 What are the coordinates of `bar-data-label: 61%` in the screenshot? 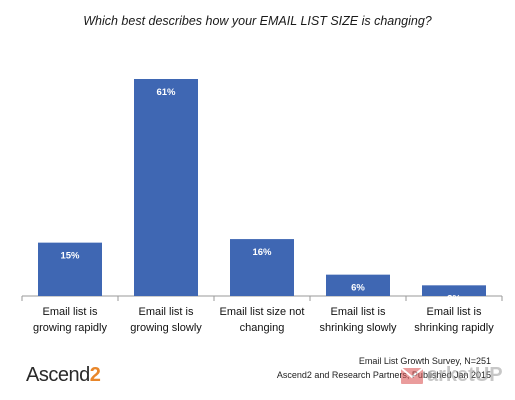 It's located at (166, 92).